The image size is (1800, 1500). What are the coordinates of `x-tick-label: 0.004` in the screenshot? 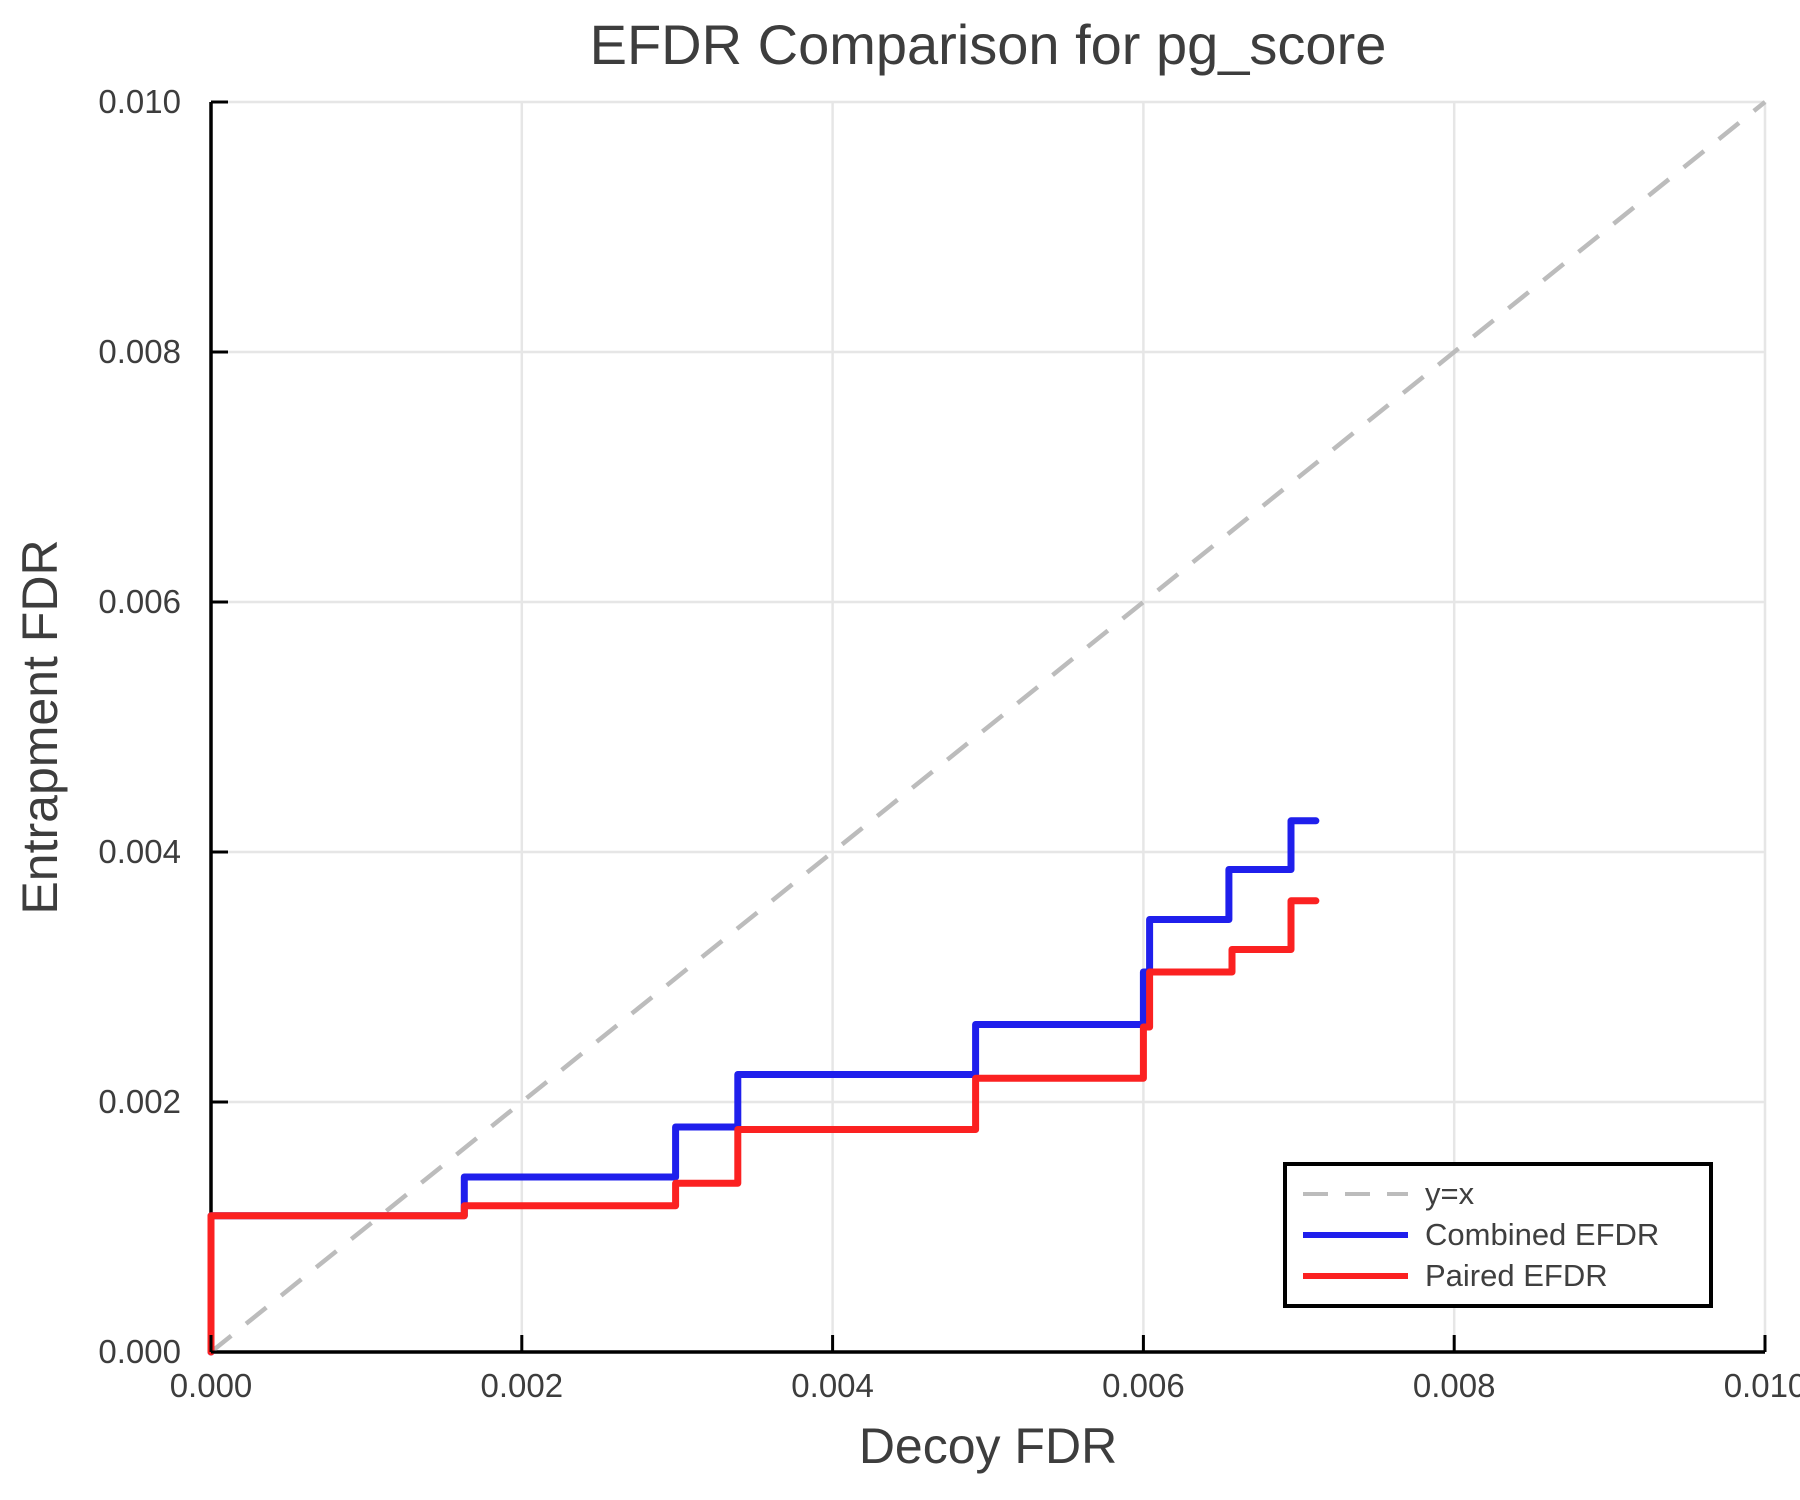 It's located at (832, 1385).